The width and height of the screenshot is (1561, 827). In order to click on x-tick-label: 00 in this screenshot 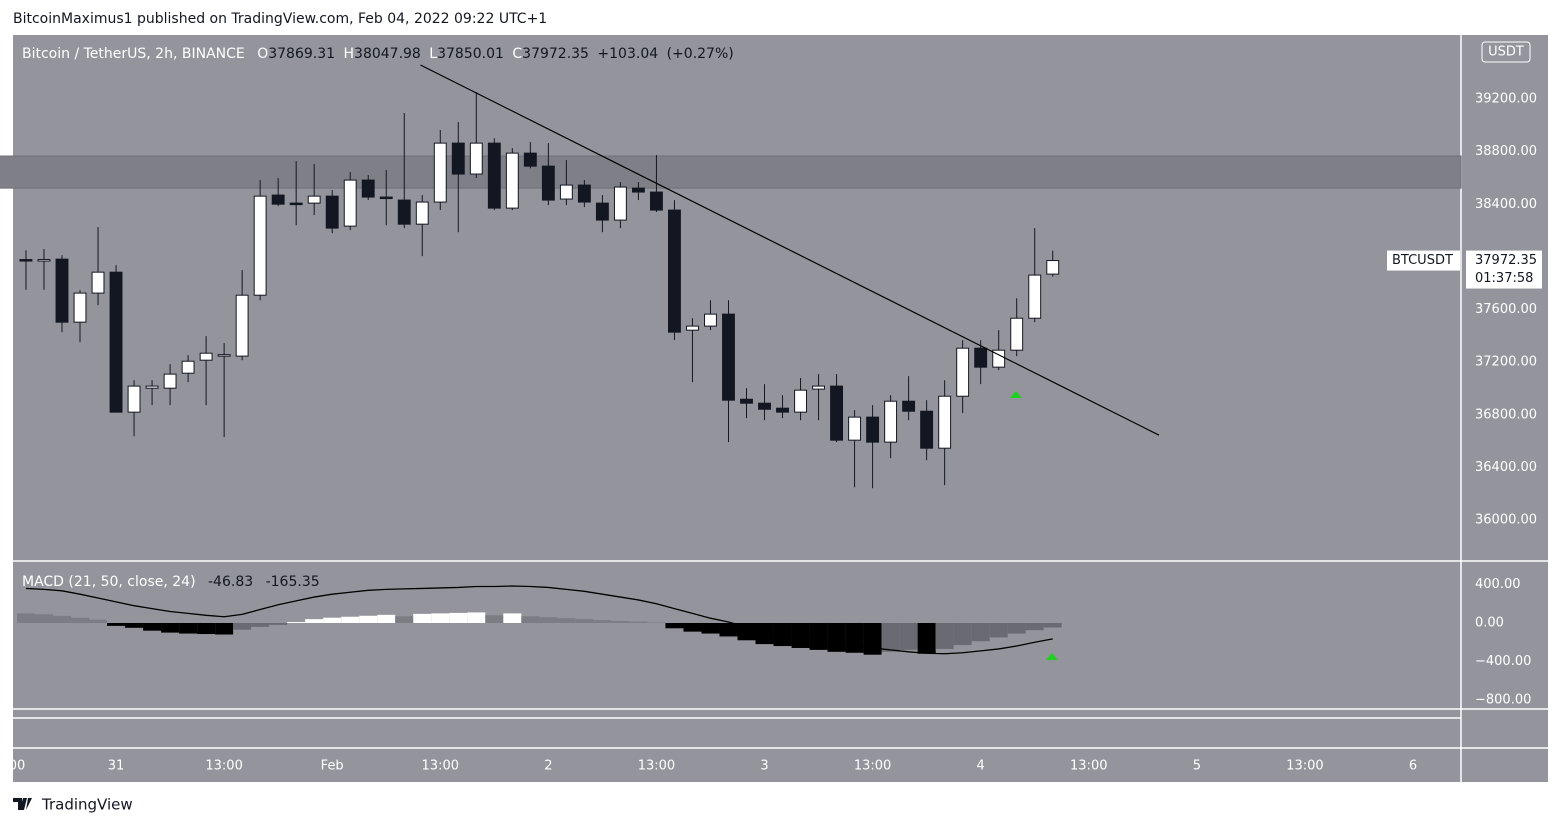, I will do `click(17, 766)`.